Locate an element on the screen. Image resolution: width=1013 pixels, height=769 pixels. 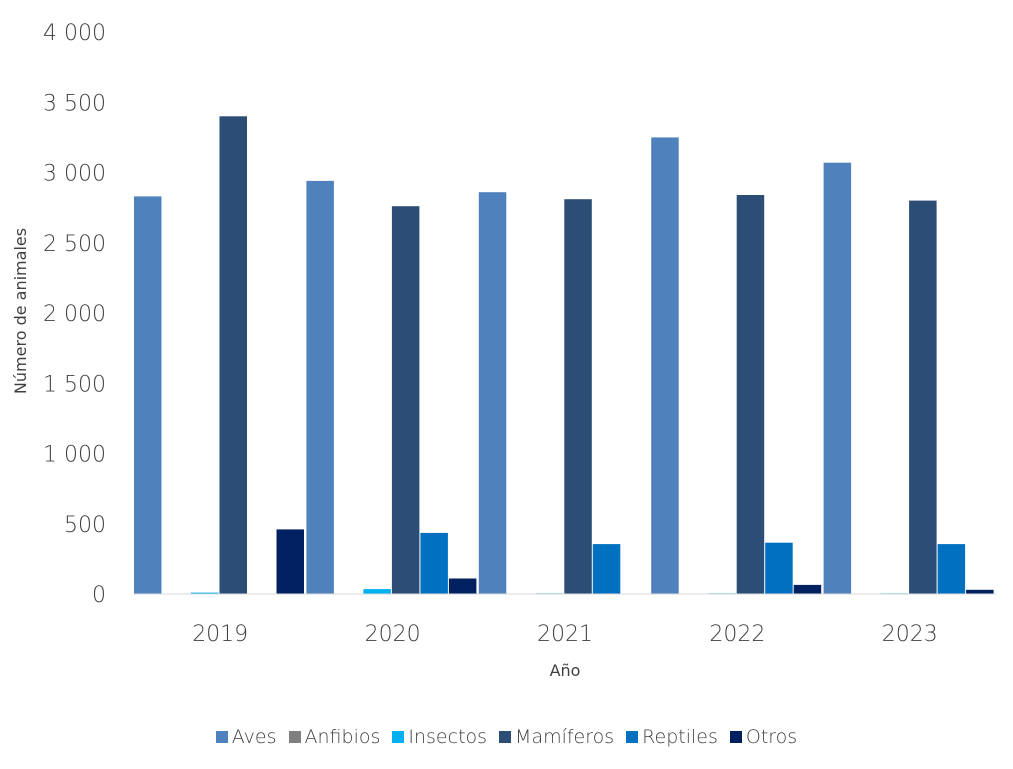
y-tick-label: 2 000 is located at coordinates (74, 314).